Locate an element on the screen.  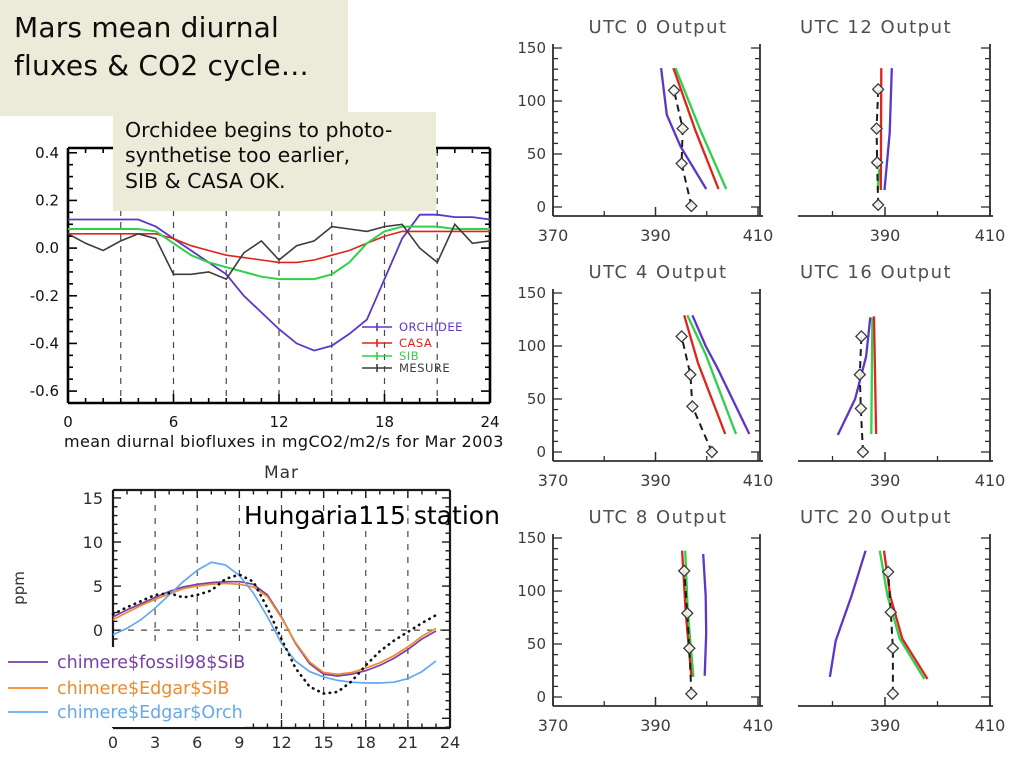
station-name-label: Hungaria115 station is located at coordinates (372, 515).